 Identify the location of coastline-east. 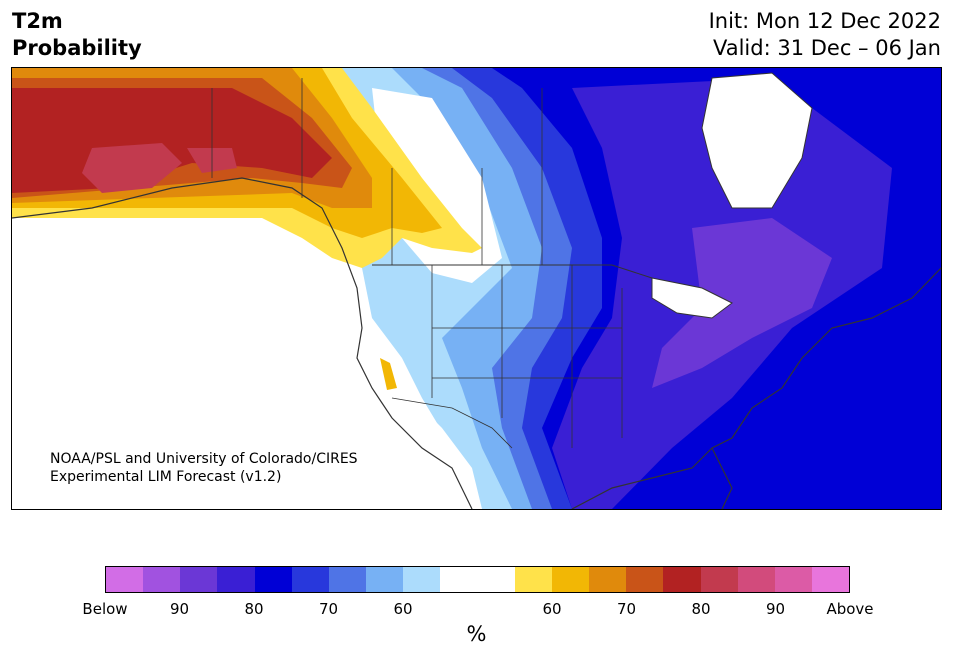
(826, 388).